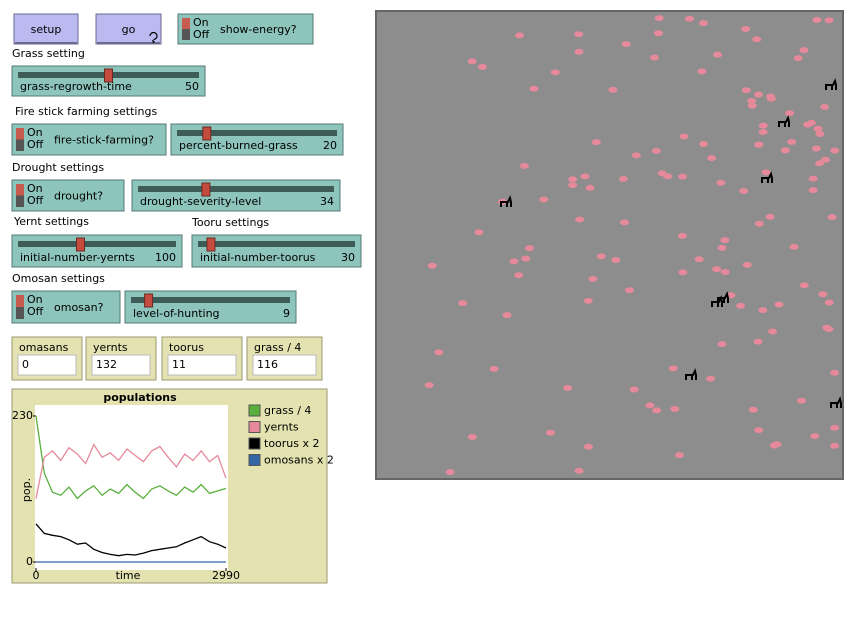  Describe the element at coordinates (79, 307) in the screenshot. I see `switch-name: omosan?` at that location.